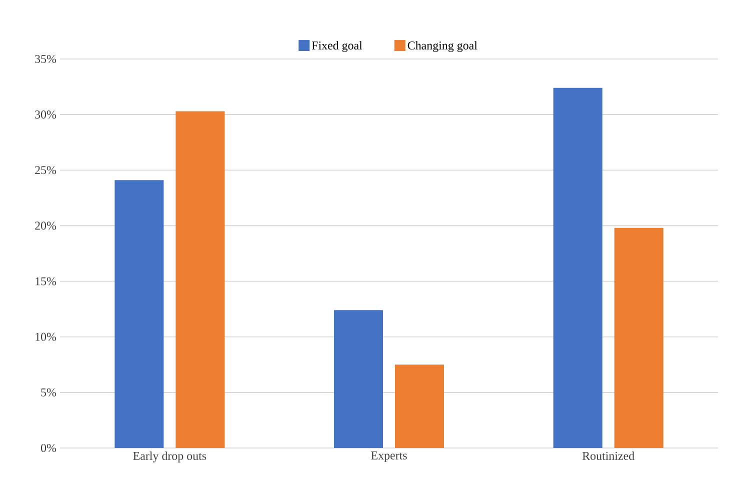 The image size is (730, 491). Describe the element at coordinates (45, 59) in the screenshot. I see `y-tick-label: 35%` at that location.